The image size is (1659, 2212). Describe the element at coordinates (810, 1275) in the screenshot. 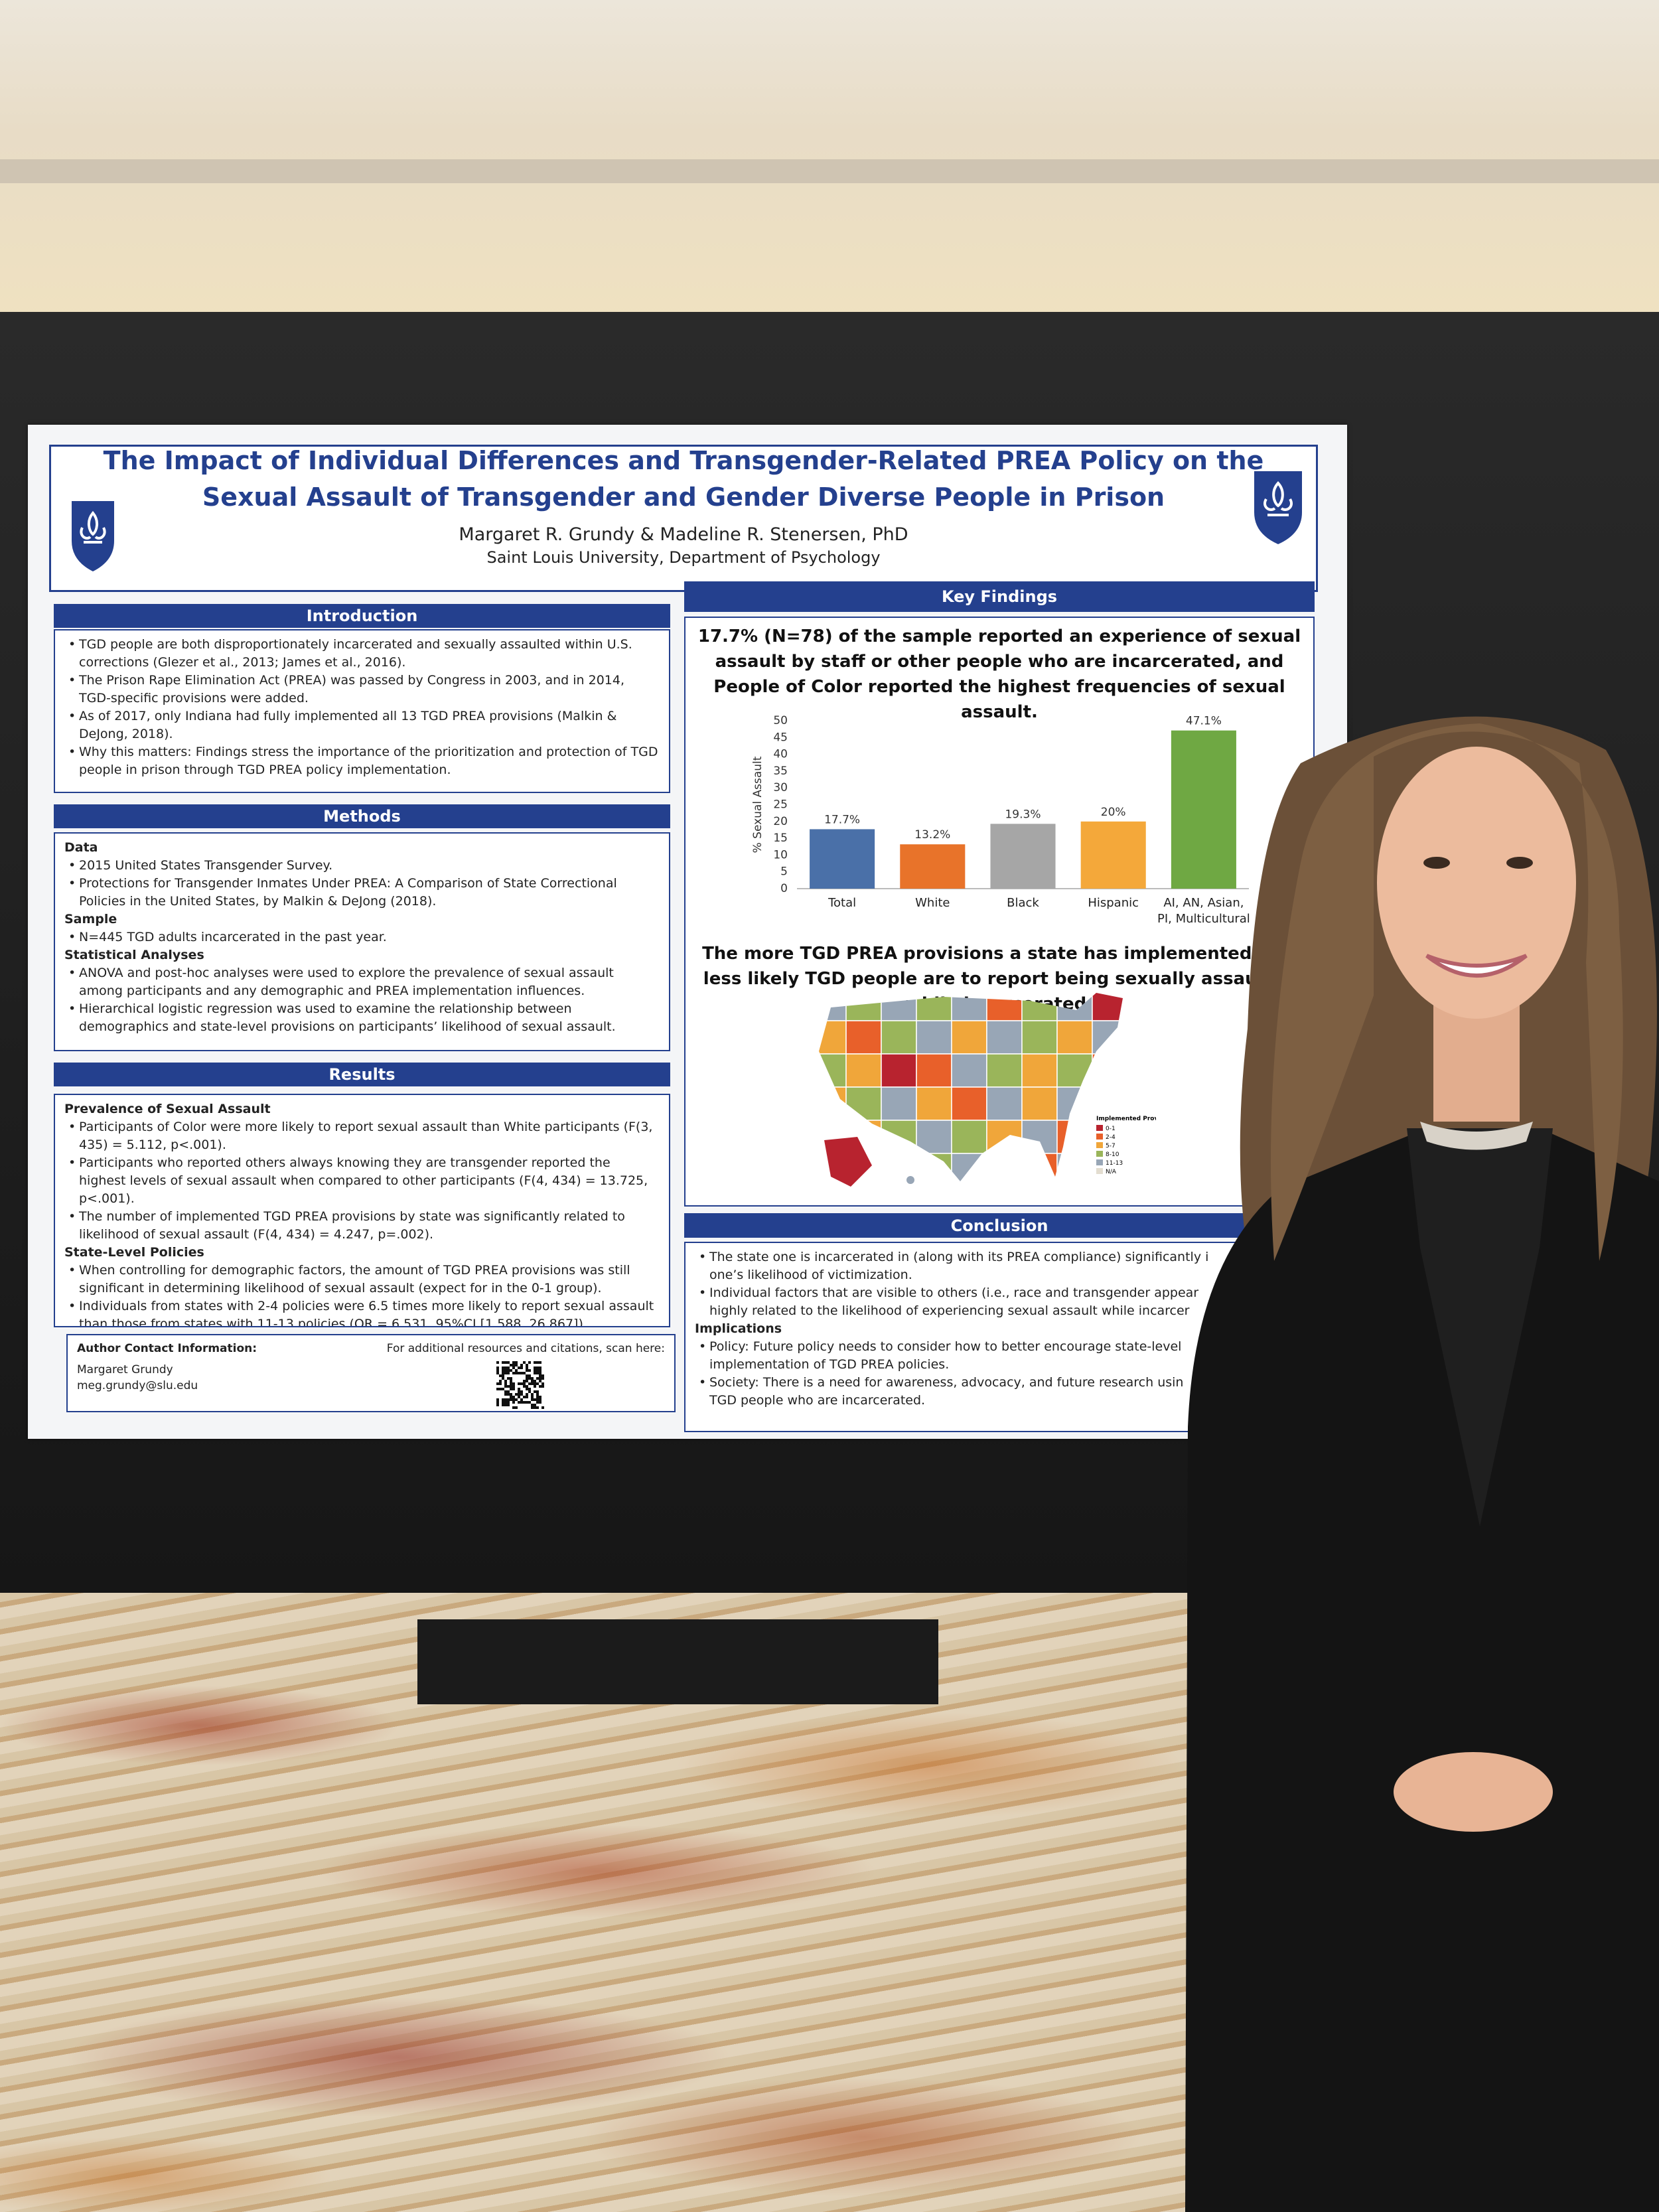

I see `bullet-line: one’s likelihood of victimization.` at that location.